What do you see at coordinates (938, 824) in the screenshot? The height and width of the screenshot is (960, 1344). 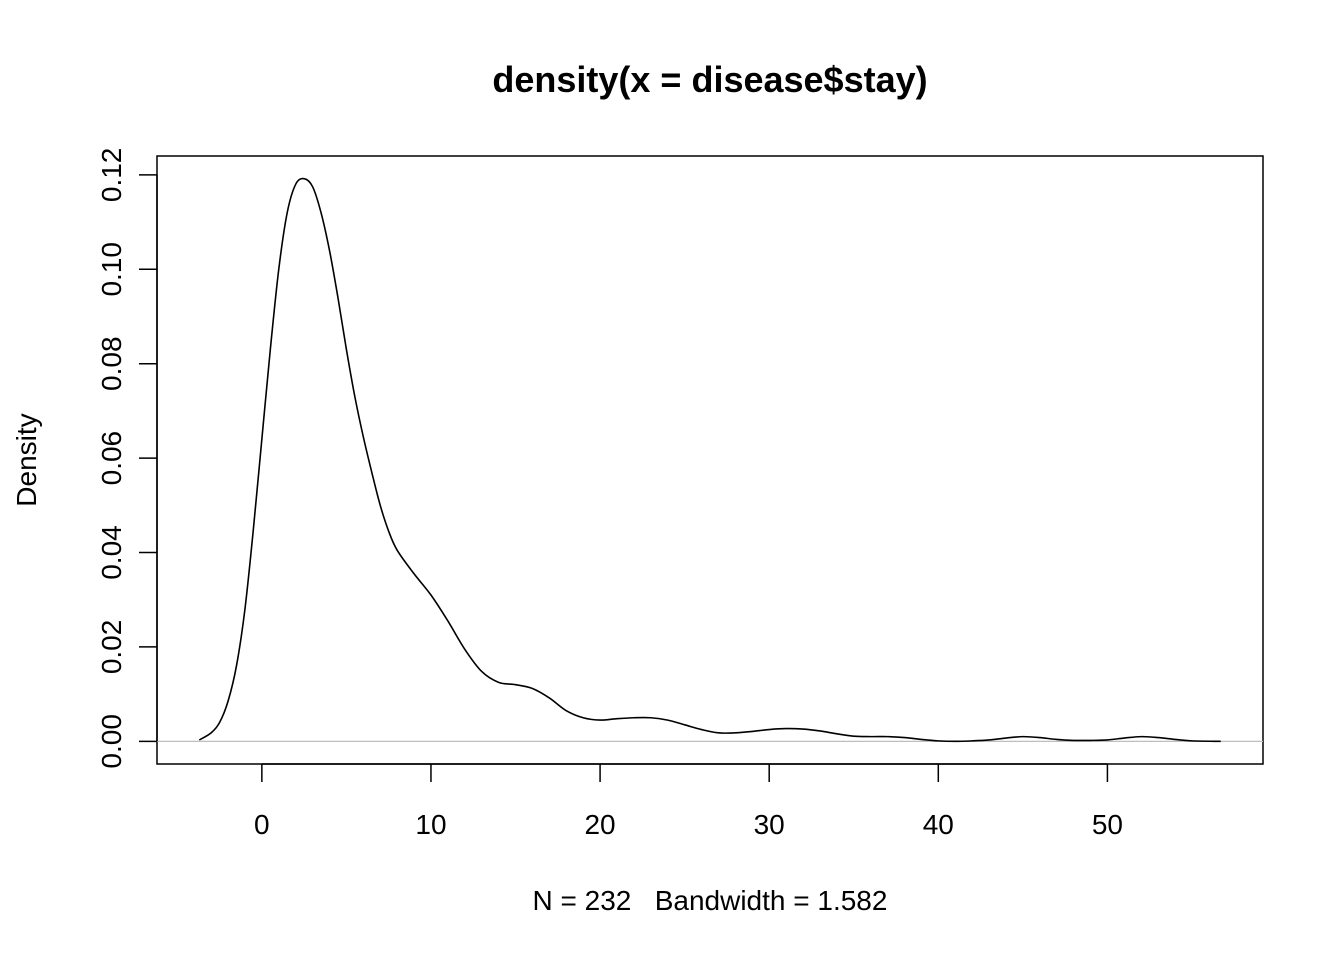 I see `x-tick-label: 40` at bounding box center [938, 824].